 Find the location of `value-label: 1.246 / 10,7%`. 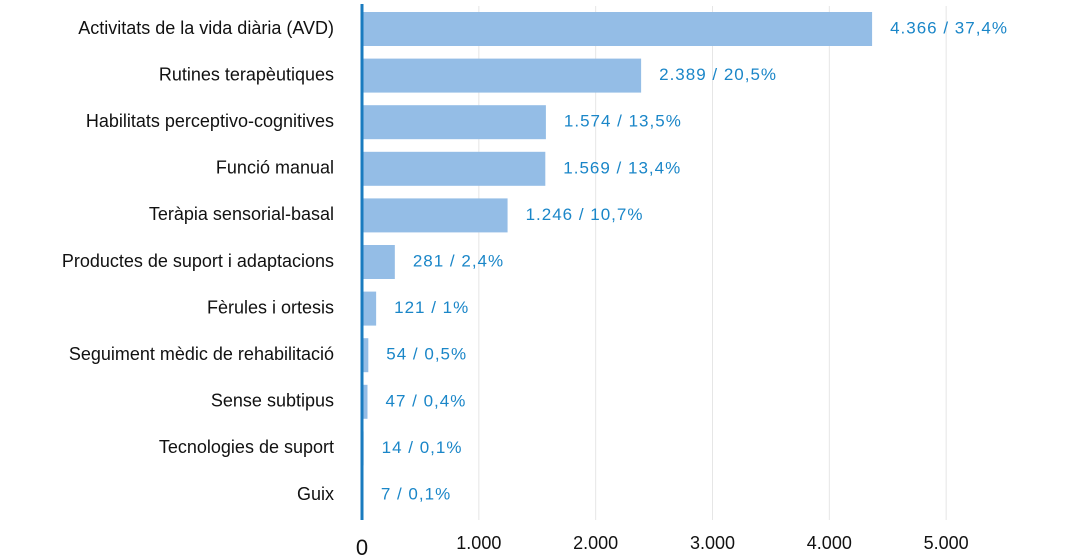

value-label: 1.246 / 10,7% is located at coordinates (585, 214).